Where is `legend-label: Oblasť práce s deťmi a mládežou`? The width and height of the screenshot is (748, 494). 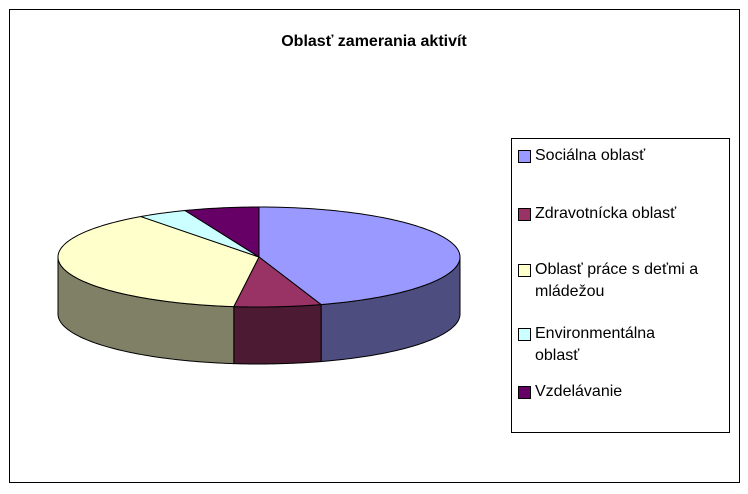
legend-label: Oblasť práce s deťmi a mládežou is located at coordinates (617, 280).